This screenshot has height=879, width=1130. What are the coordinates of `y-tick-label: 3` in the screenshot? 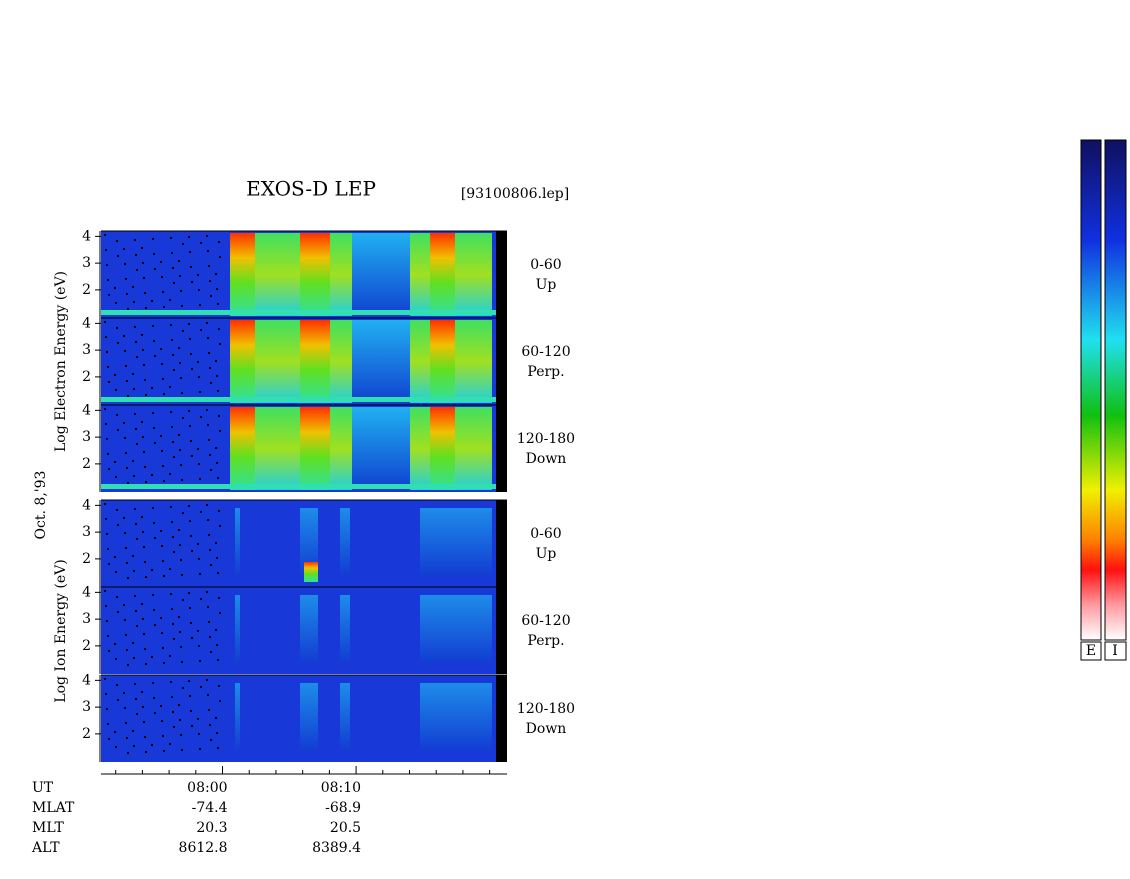 It's located at (86, 532).